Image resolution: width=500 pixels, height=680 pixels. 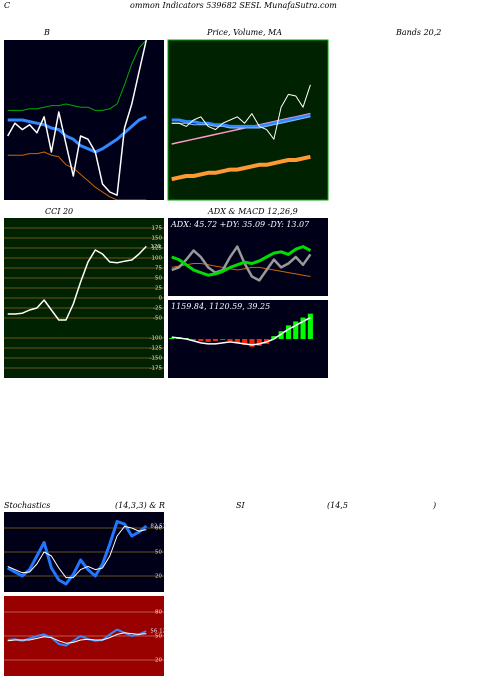 I want to click on caption: Bands 20,2, so click(x=418, y=32).